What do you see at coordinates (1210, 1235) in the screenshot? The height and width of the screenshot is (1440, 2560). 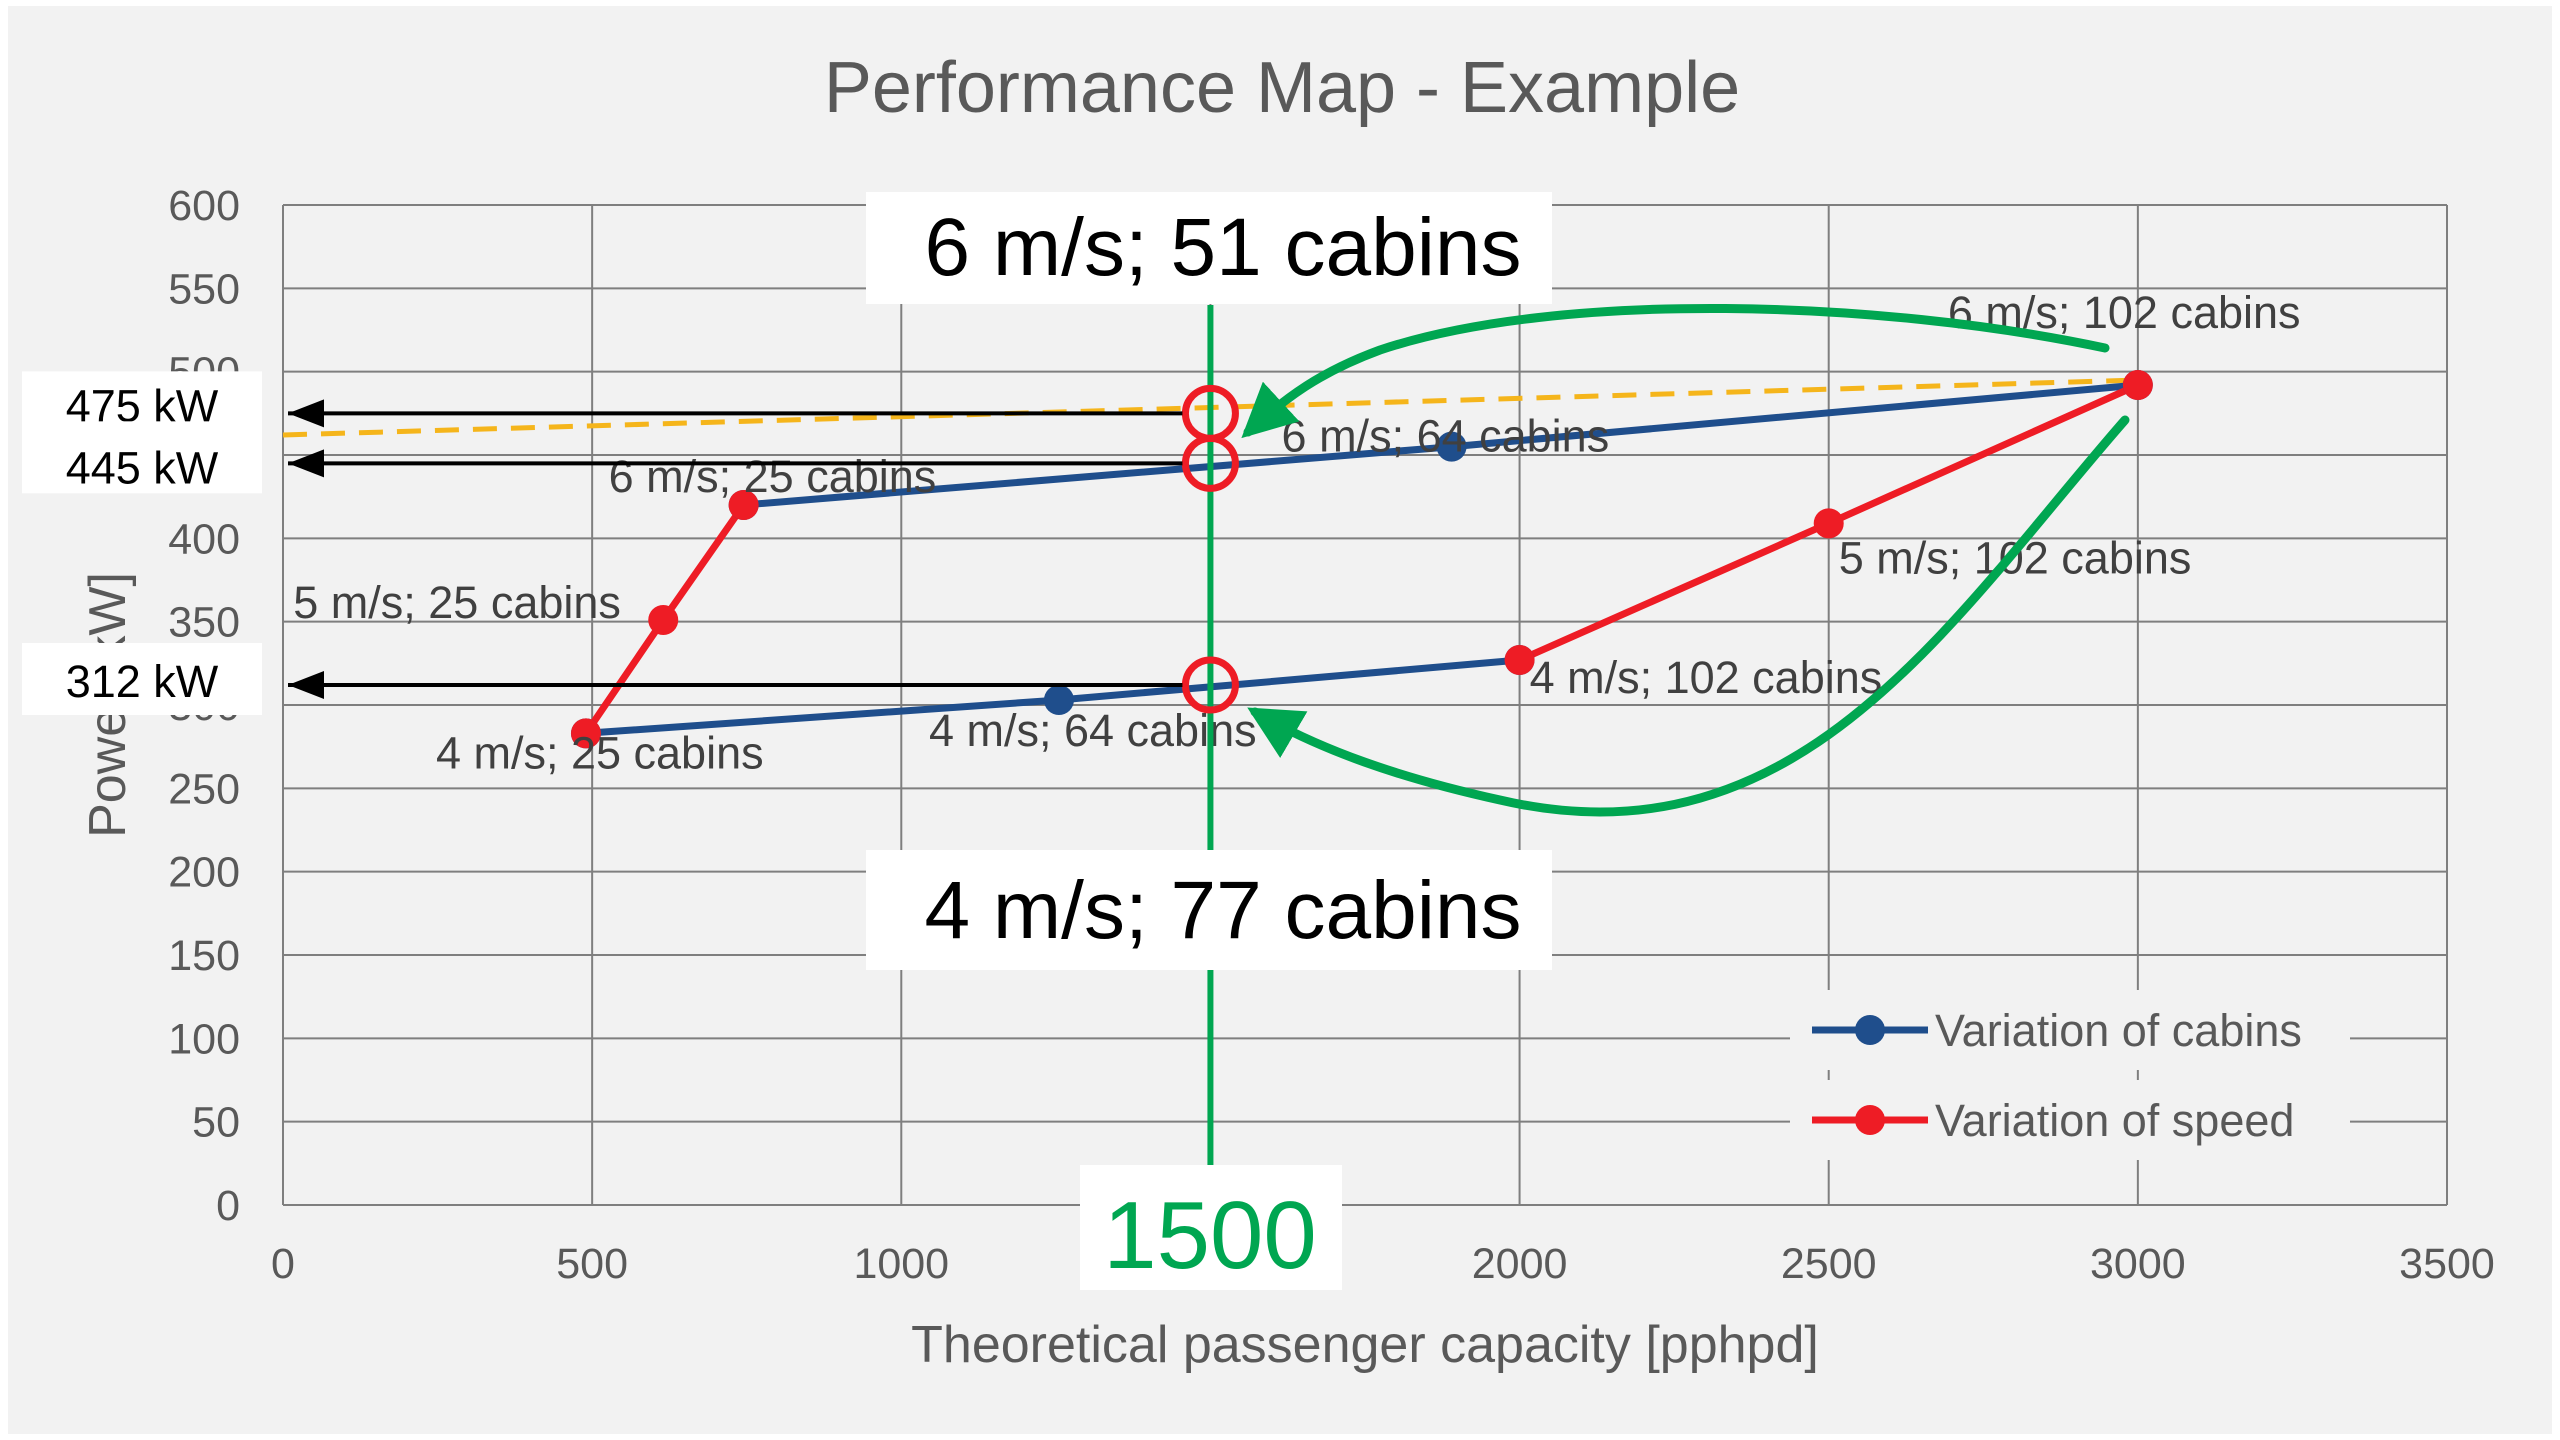 I see `x-reference-label: 1500` at bounding box center [1210, 1235].